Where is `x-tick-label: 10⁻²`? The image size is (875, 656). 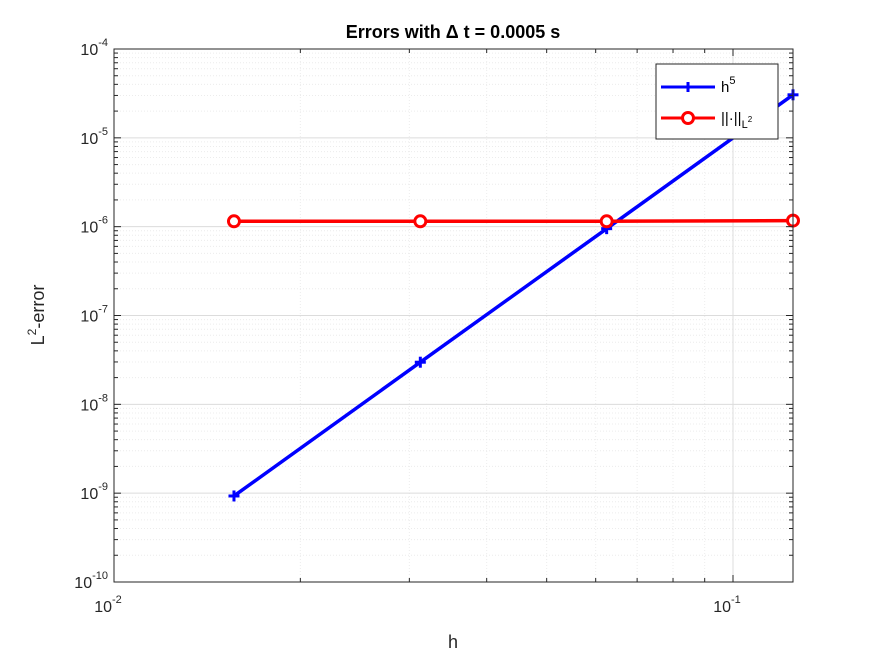 x-tick-label: 10⁻² is located at coordinates (108, 605).